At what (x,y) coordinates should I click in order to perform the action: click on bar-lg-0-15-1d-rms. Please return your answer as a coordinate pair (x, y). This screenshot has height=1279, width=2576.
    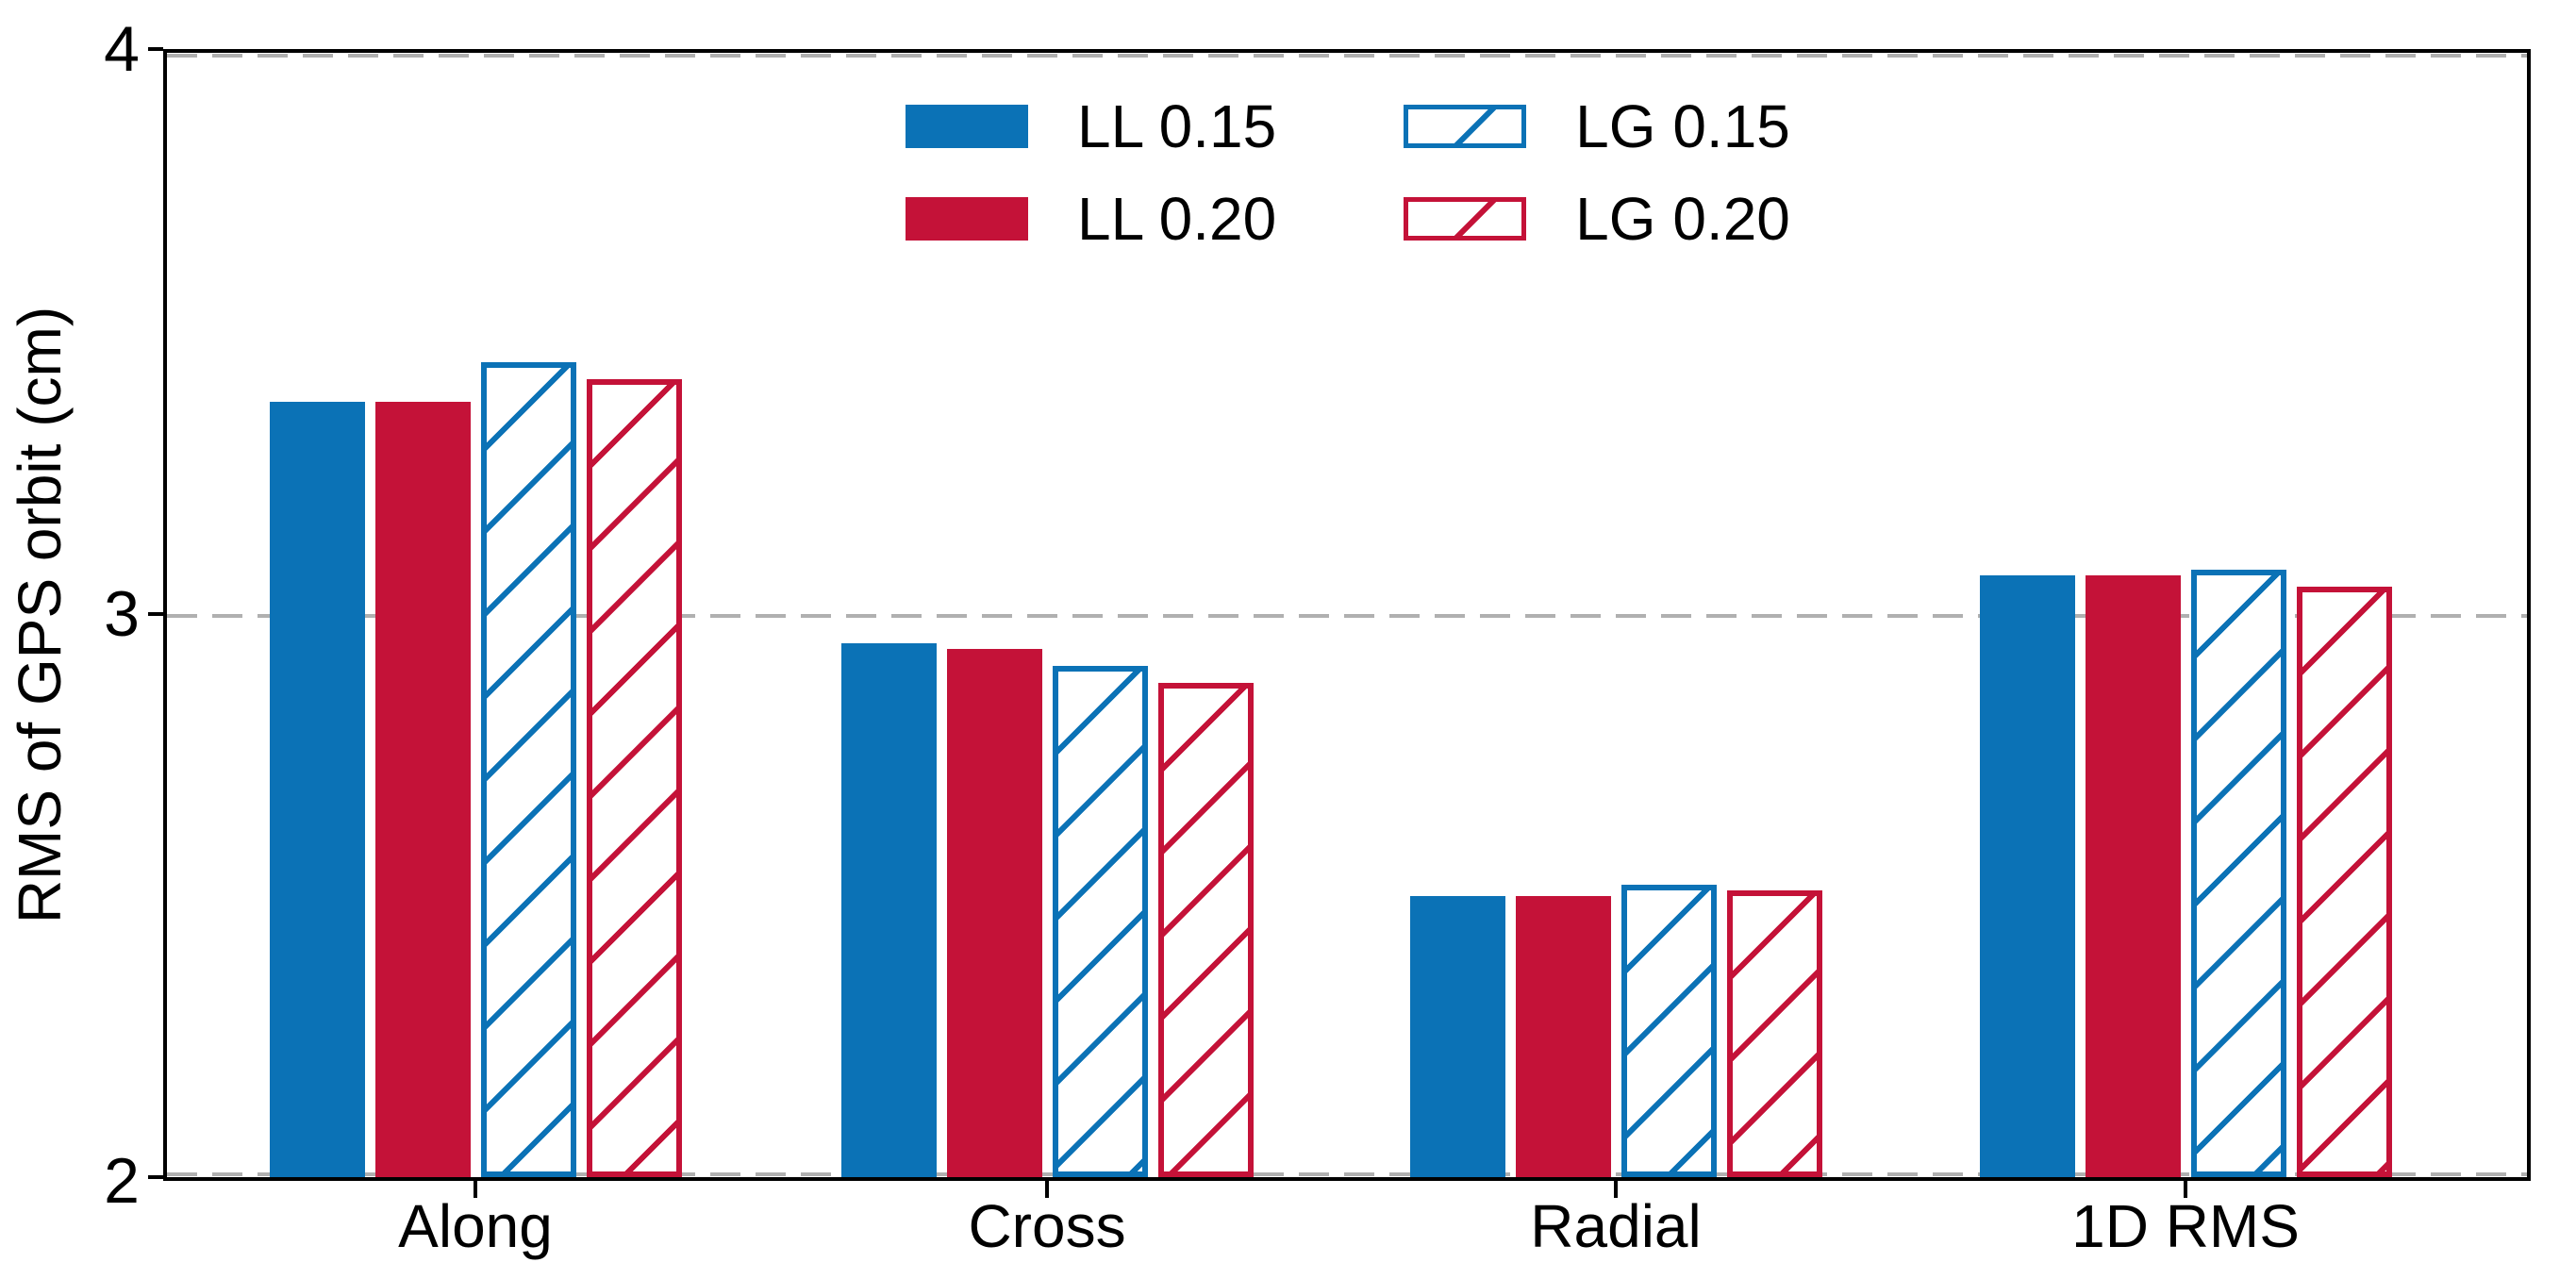
    Looking at the image, I should click on (2238, 873).